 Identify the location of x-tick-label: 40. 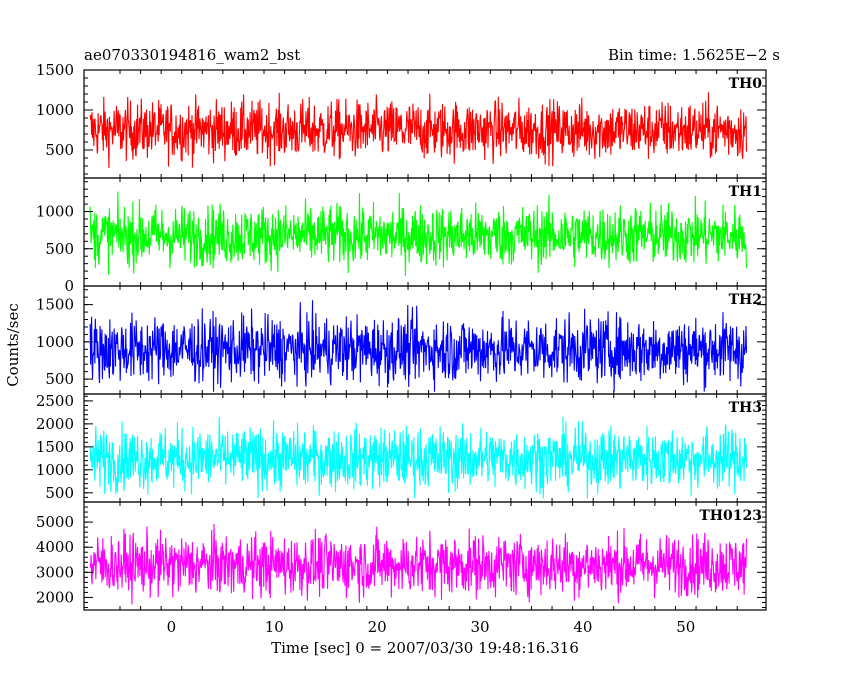
(582, 627).